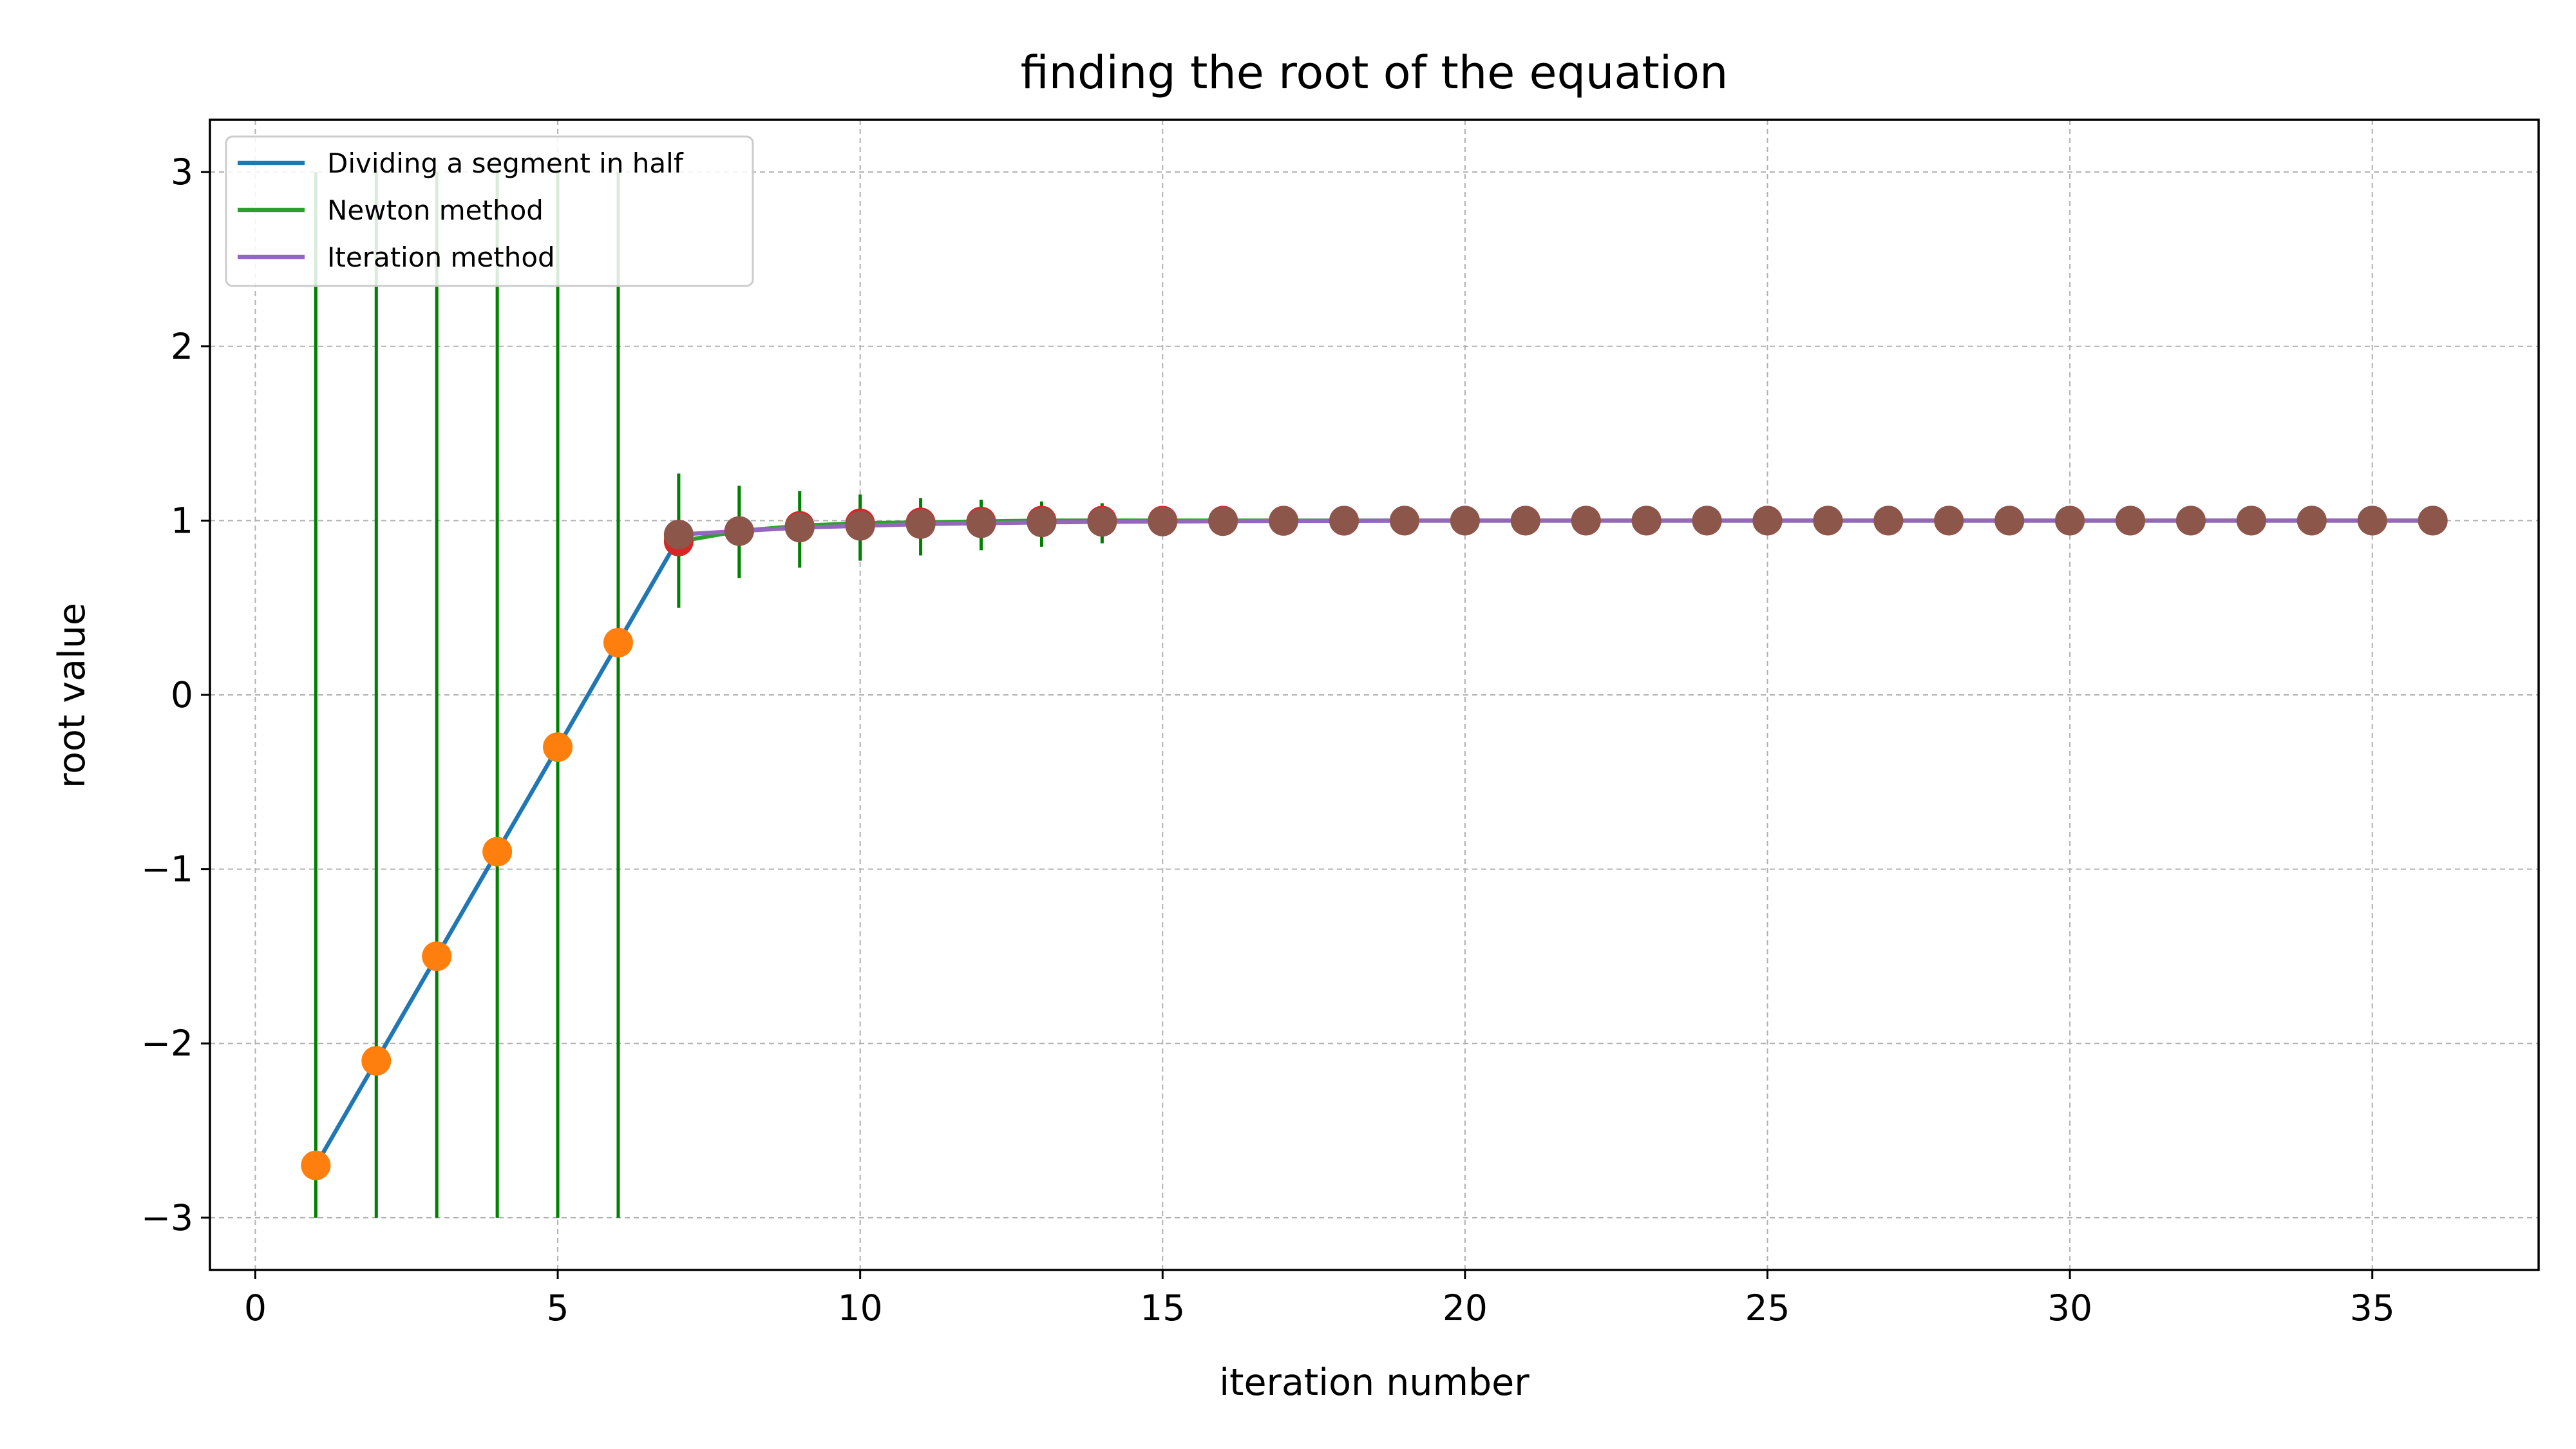  What do you see at coordinates (182, 694) in the screenshot?
I see `y-tick-label: 0` at bounding box center [182, 694].